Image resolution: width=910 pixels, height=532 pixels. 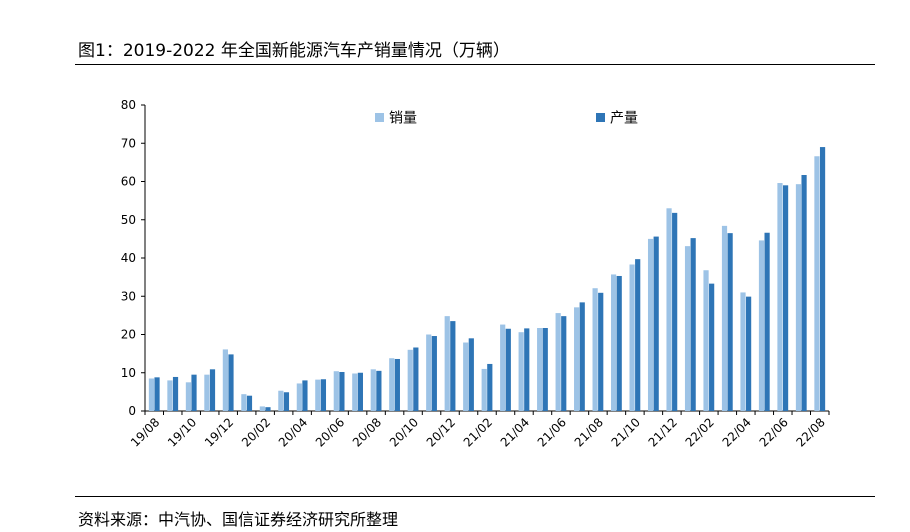 What do you see at coordinates (774, 432) in the screenshot?
I see `x-tick-label: 22/06` at bounding box center [774, 432].